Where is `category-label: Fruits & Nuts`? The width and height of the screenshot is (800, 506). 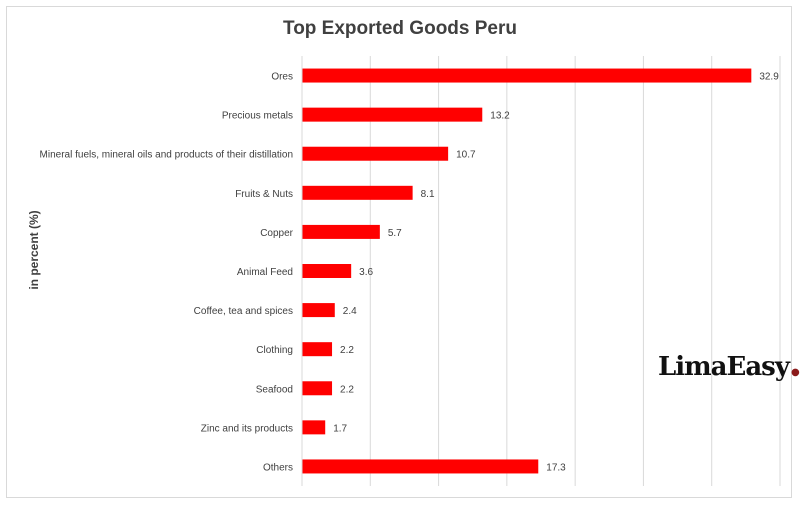
category-label: Fruits & Nuts is located at coordinates (264, 194).